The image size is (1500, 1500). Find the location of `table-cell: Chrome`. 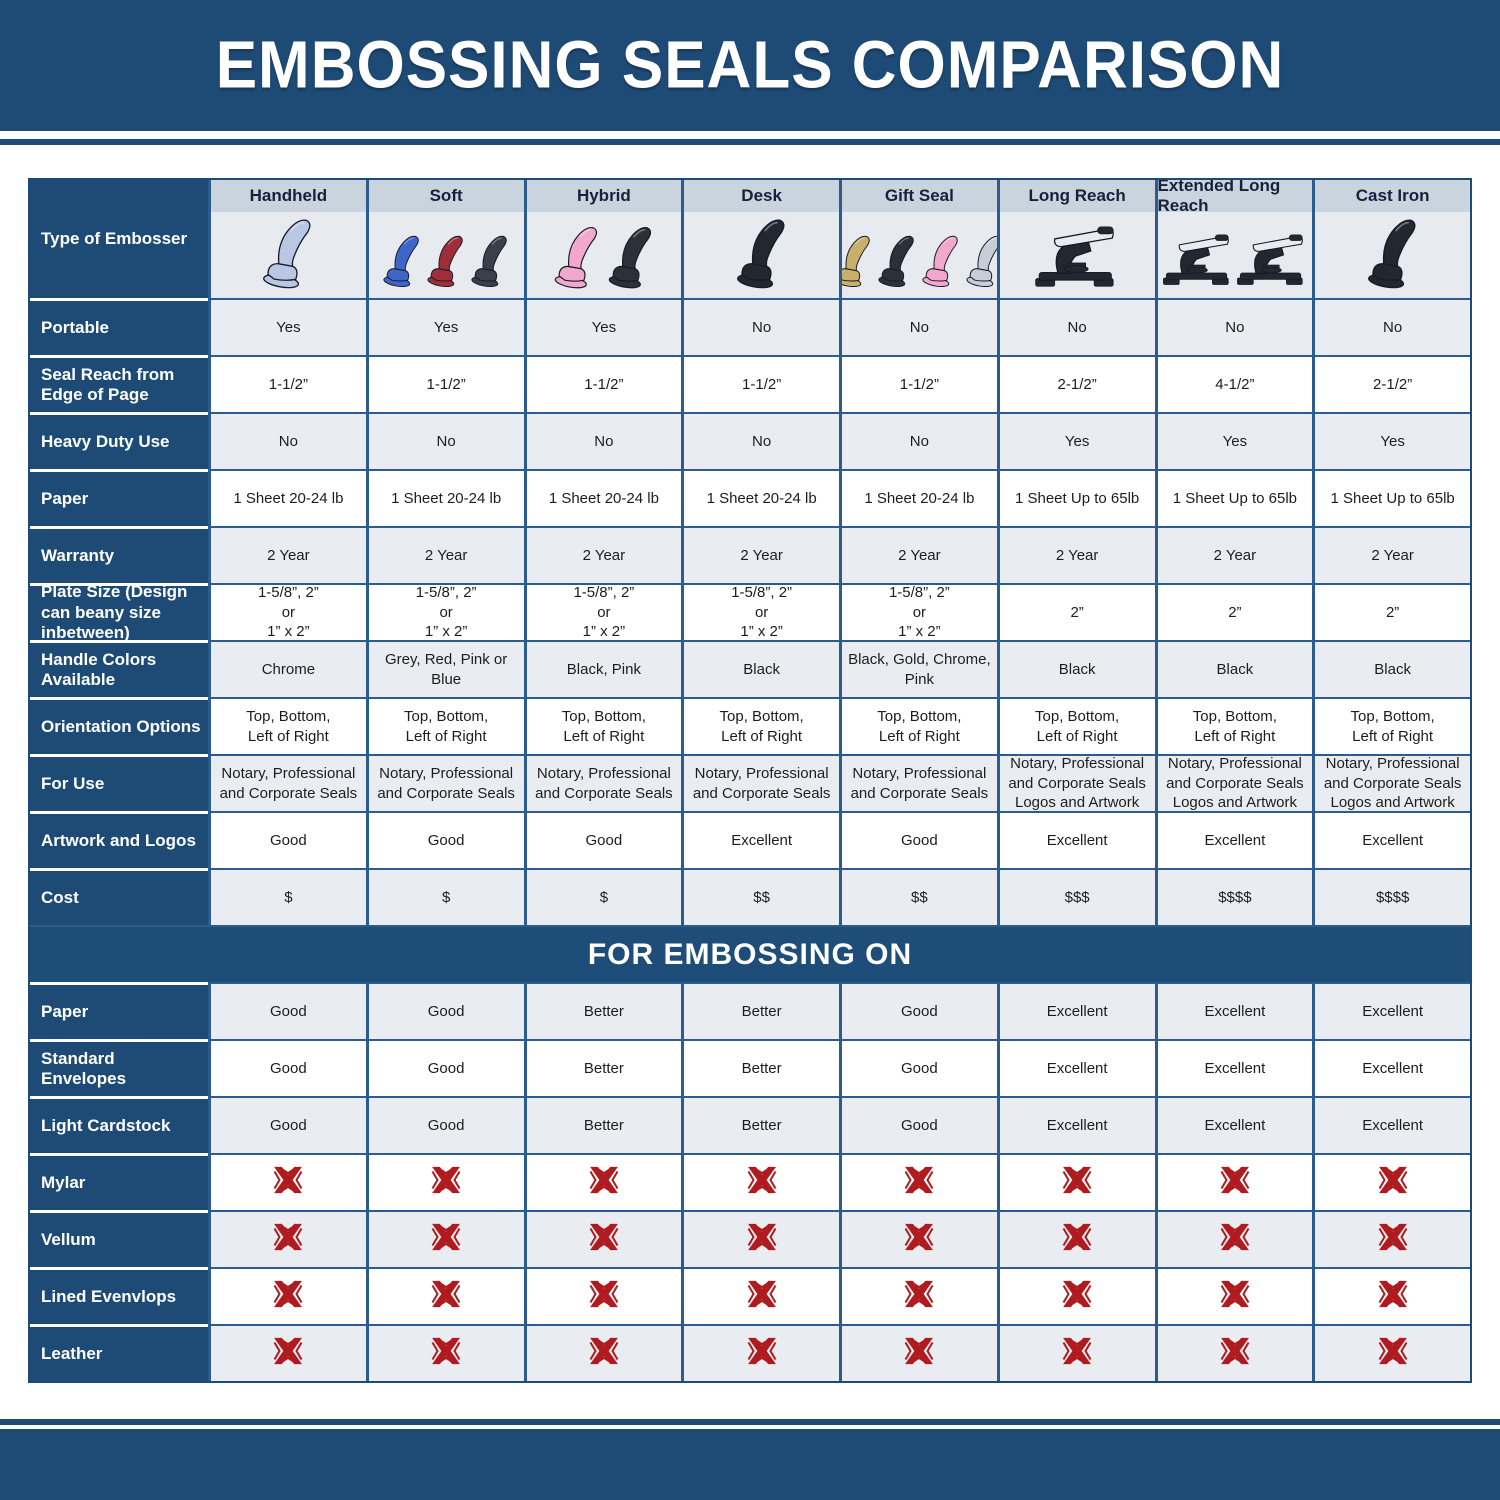

table-cell: Chrome is located at coordinates (287, 668).